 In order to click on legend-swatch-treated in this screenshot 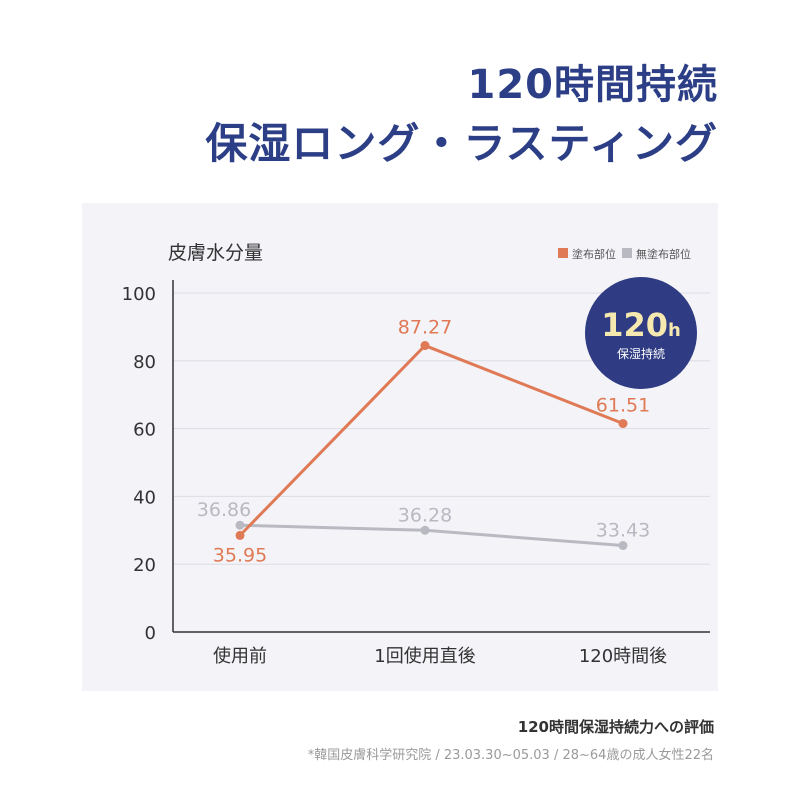, I will do `click(563, 253)`.